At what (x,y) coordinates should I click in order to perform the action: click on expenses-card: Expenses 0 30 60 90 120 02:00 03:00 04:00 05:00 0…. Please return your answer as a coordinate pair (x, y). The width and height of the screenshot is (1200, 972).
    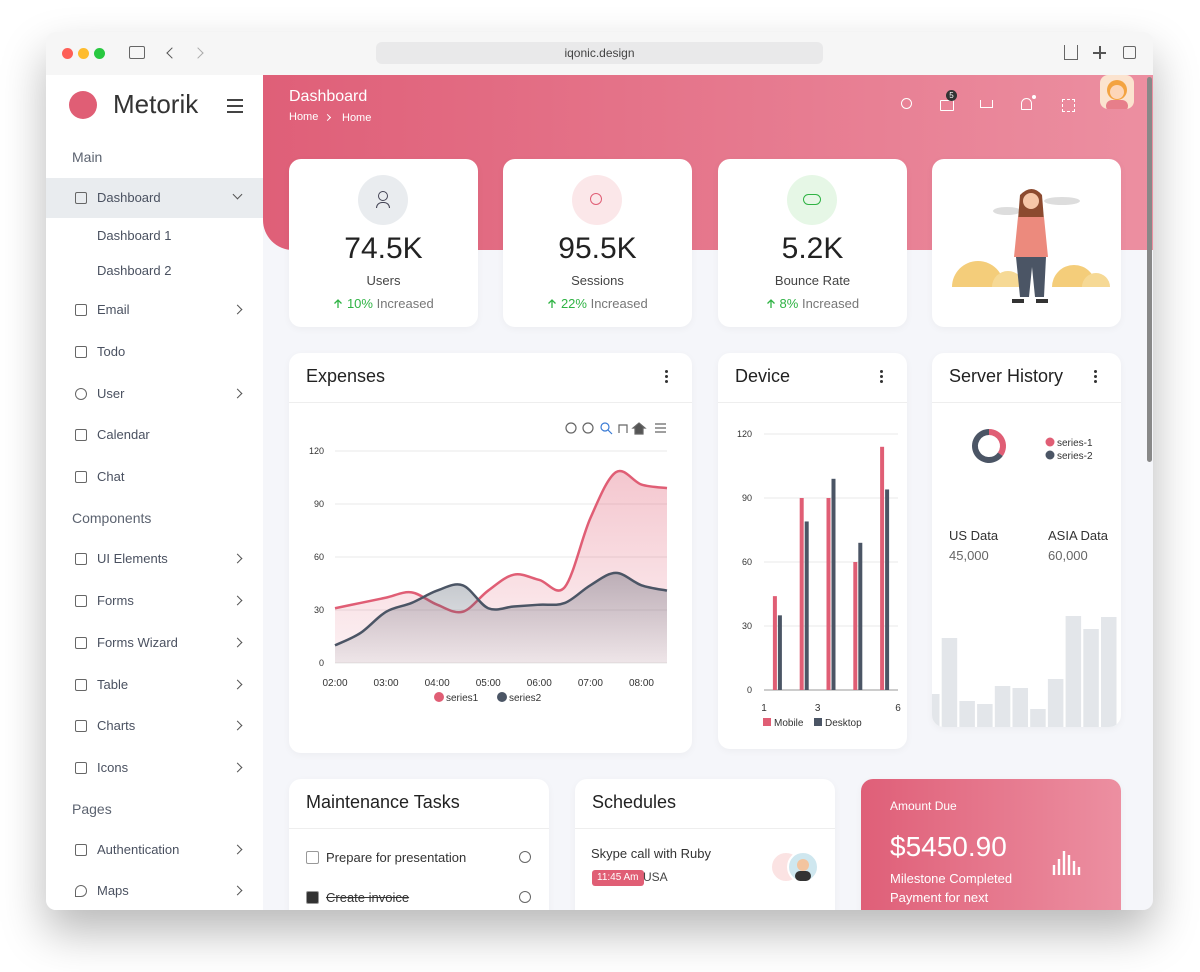
    Looking at the image, I should click on (490, 553).